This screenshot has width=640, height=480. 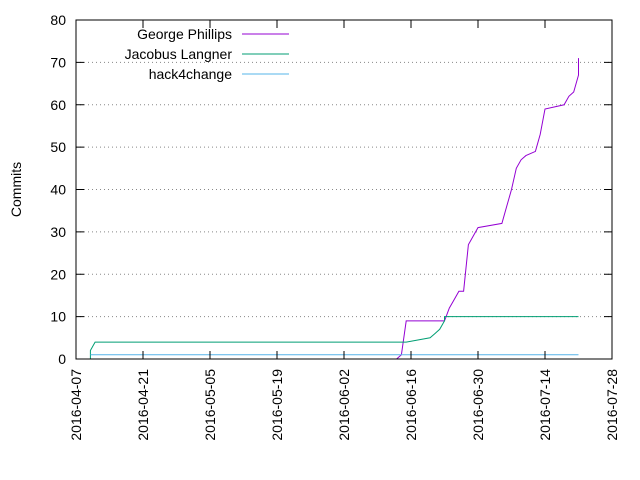 I want to click on legend-label: hack4change, so click(x=191, y=74).